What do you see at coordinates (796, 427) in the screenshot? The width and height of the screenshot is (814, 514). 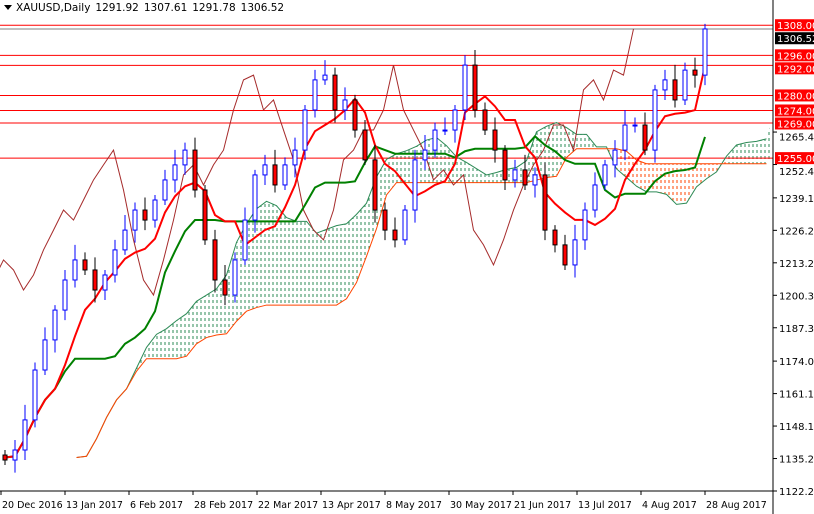 I see `y-tick-label: 1148.15` at bounding box center [796, 427].